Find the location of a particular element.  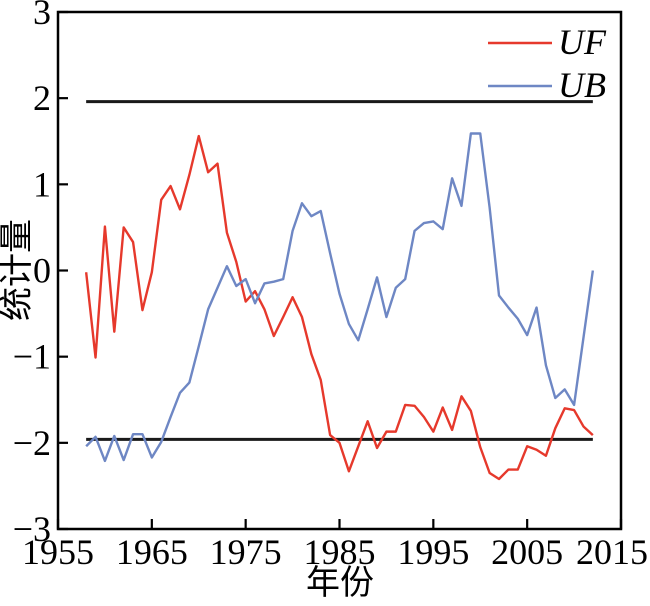

x-tick-label: 1975 is located at coordinates (246, 552).